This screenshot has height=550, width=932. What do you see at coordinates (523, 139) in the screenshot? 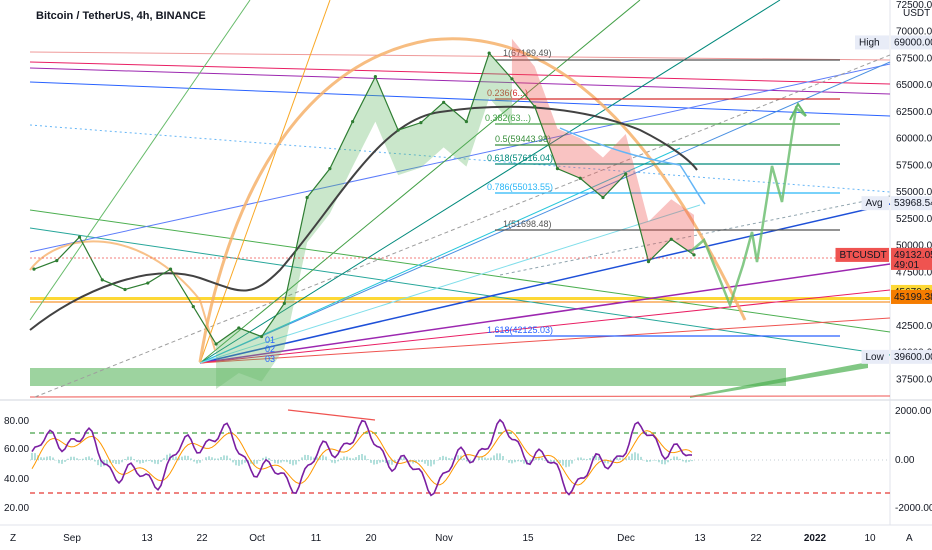
I see `fib-label-05: 0.5(59443.98)` at bounding box center [523, 139].